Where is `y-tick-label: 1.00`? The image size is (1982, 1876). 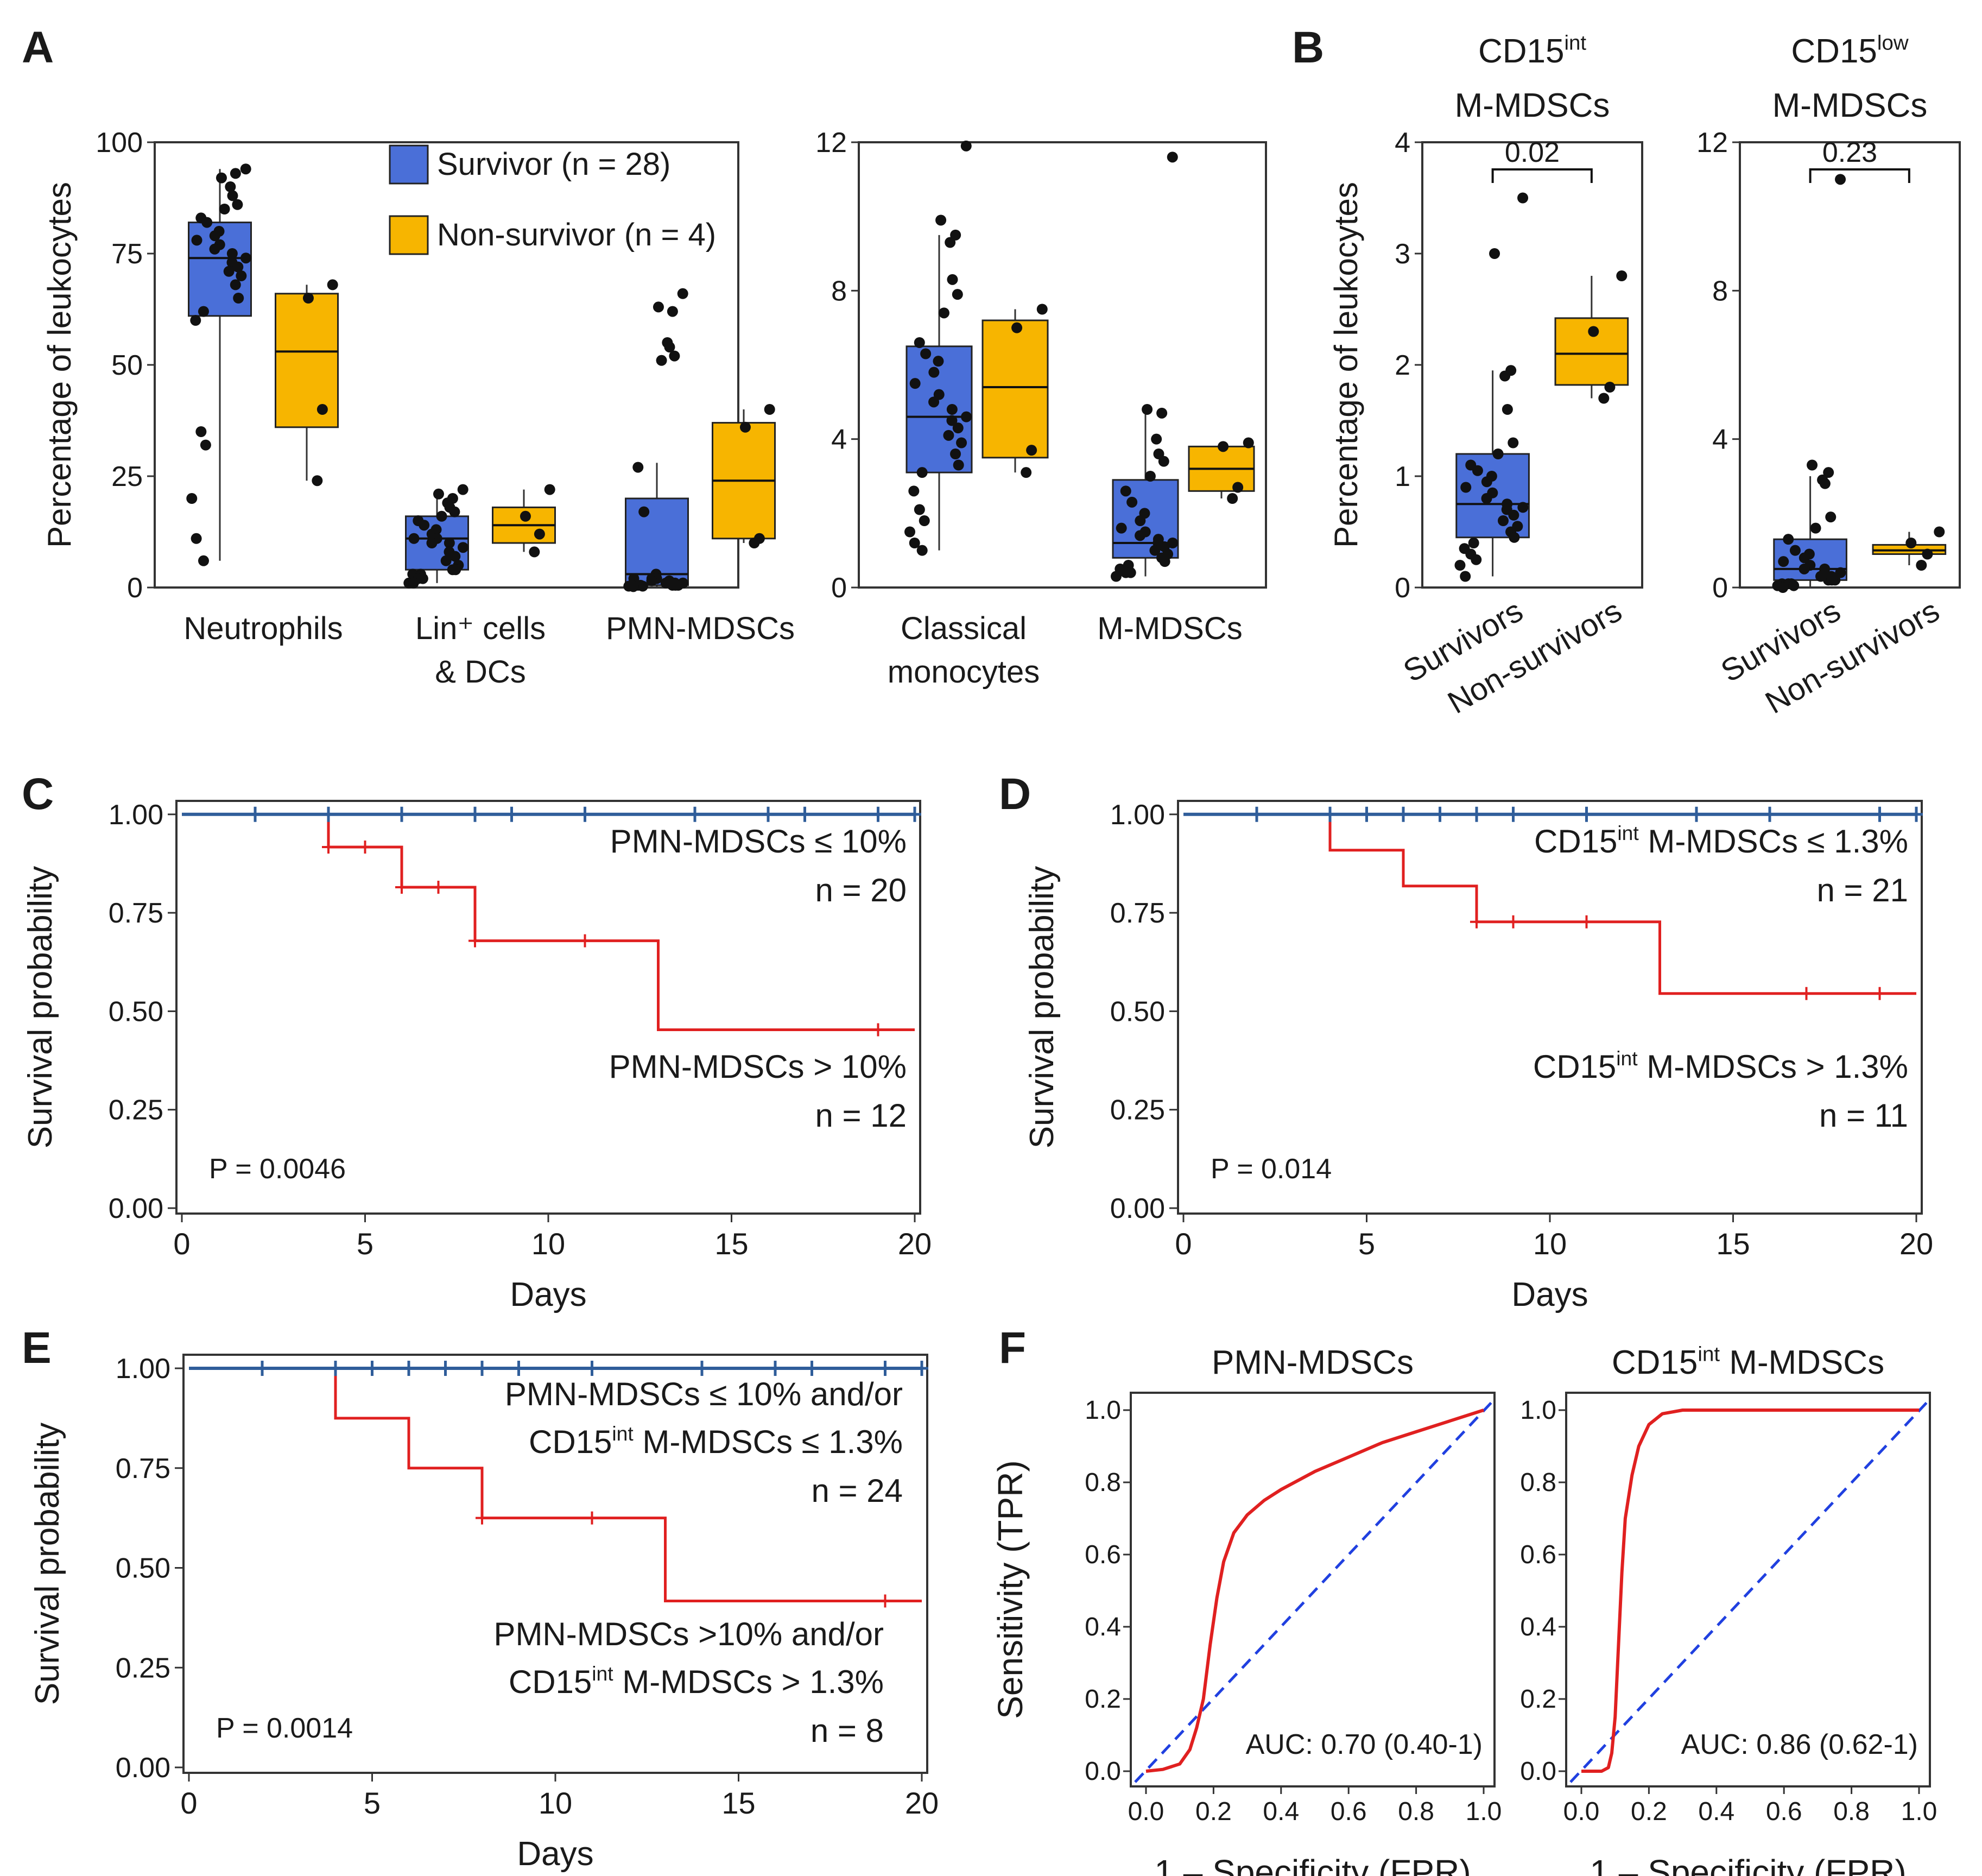
y-tick-label: 1.00 is located at coordinates (1137, 815).